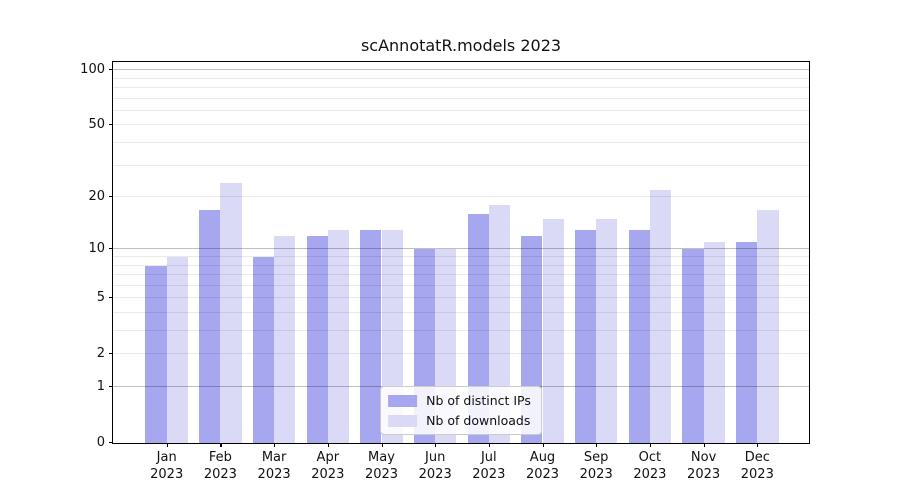 This screenshot has height=500, width=900. Describe the element at coordinates (100, 298) in the screenshot. I see `y-tick-label: 5` at that location.